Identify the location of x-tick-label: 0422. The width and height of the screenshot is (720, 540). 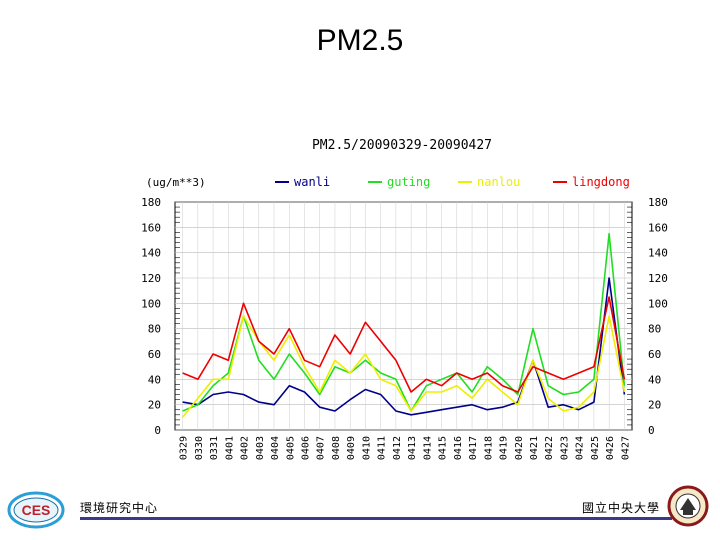
(549, 448).